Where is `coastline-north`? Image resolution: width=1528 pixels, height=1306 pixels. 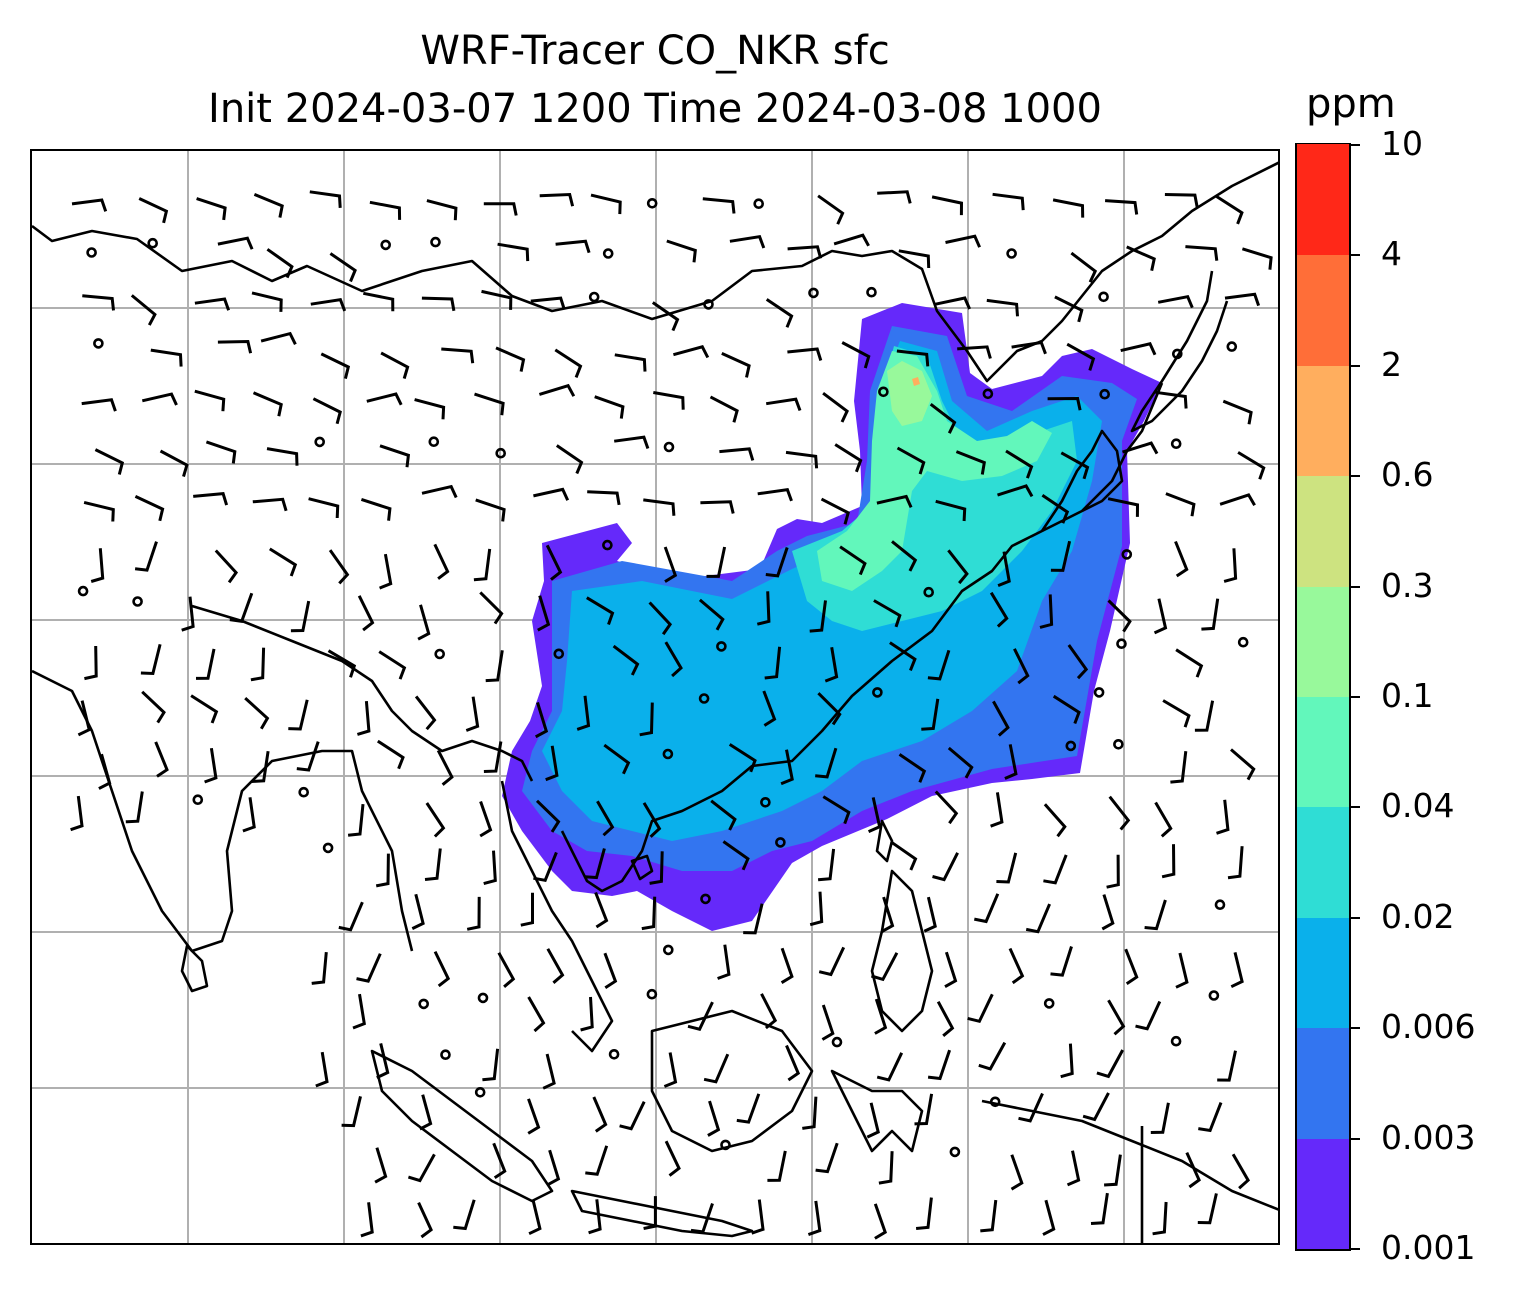 coastline-north is located at coordinates (655, 272).